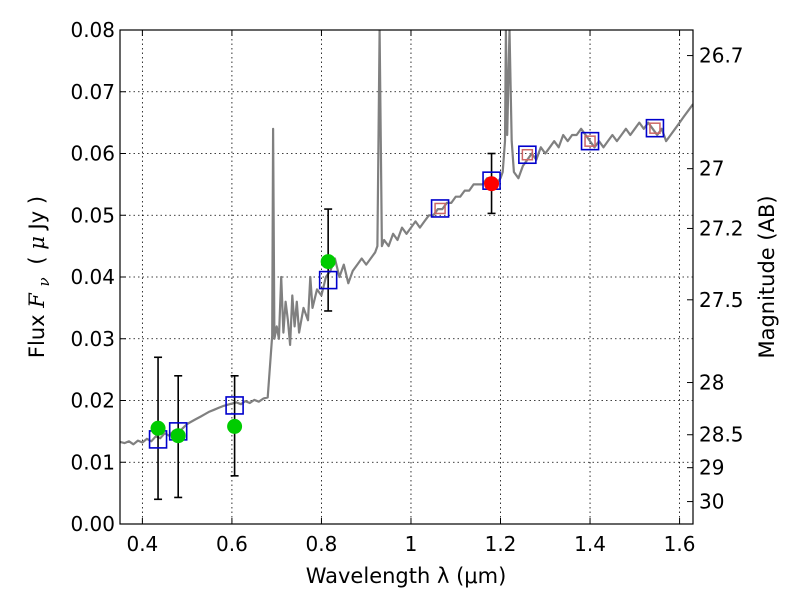 The image size is (800, 600). Describe the element at coordinates (721, 228) in the screenshot. I see `y2-tick-label: 27.2` at that location.